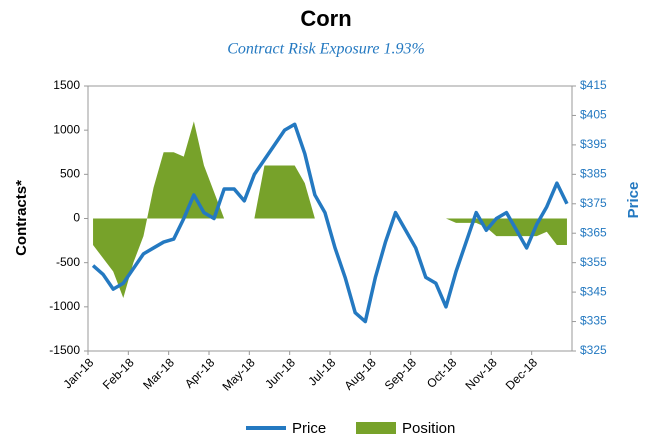 Image resolution: width=652 pixels, height=445 pixels. I want to click on y2-tick-label: $405, so click(593, 115).